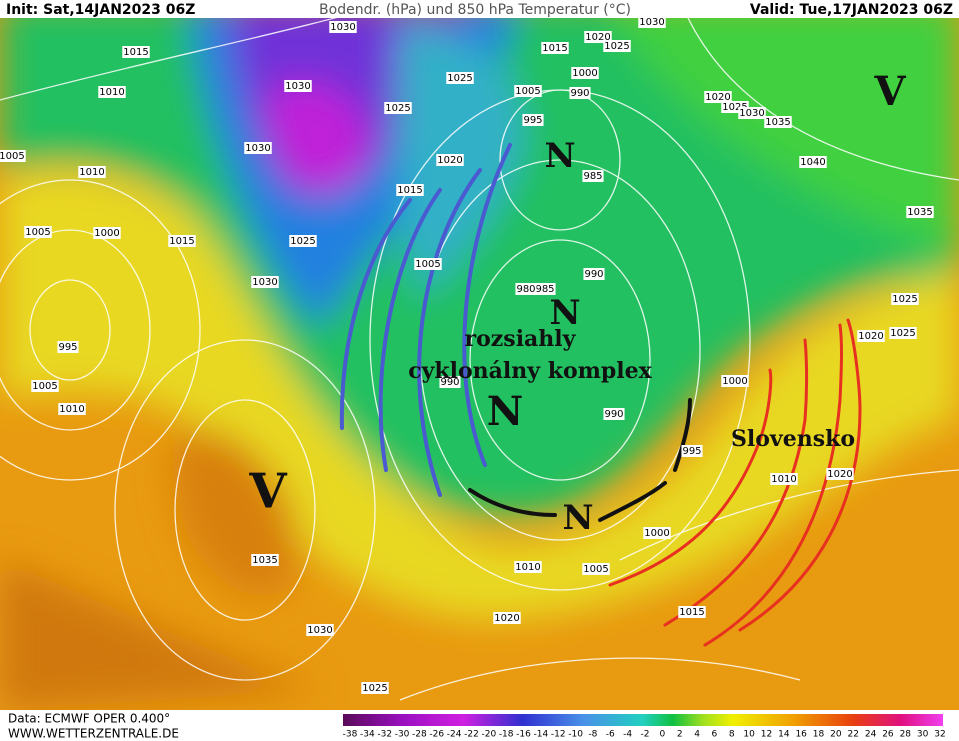  I want to click on colorbar-tick-label: 8, so click(732, 735).